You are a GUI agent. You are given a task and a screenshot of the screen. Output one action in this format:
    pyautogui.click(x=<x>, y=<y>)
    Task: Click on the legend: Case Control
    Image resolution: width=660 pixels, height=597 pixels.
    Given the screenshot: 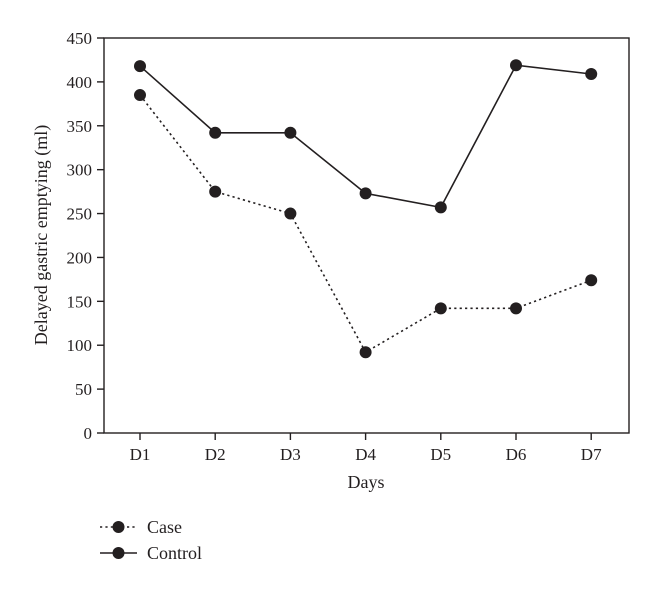 What is the action you would take?
    pyautogui.click(x=151, y=540)
    